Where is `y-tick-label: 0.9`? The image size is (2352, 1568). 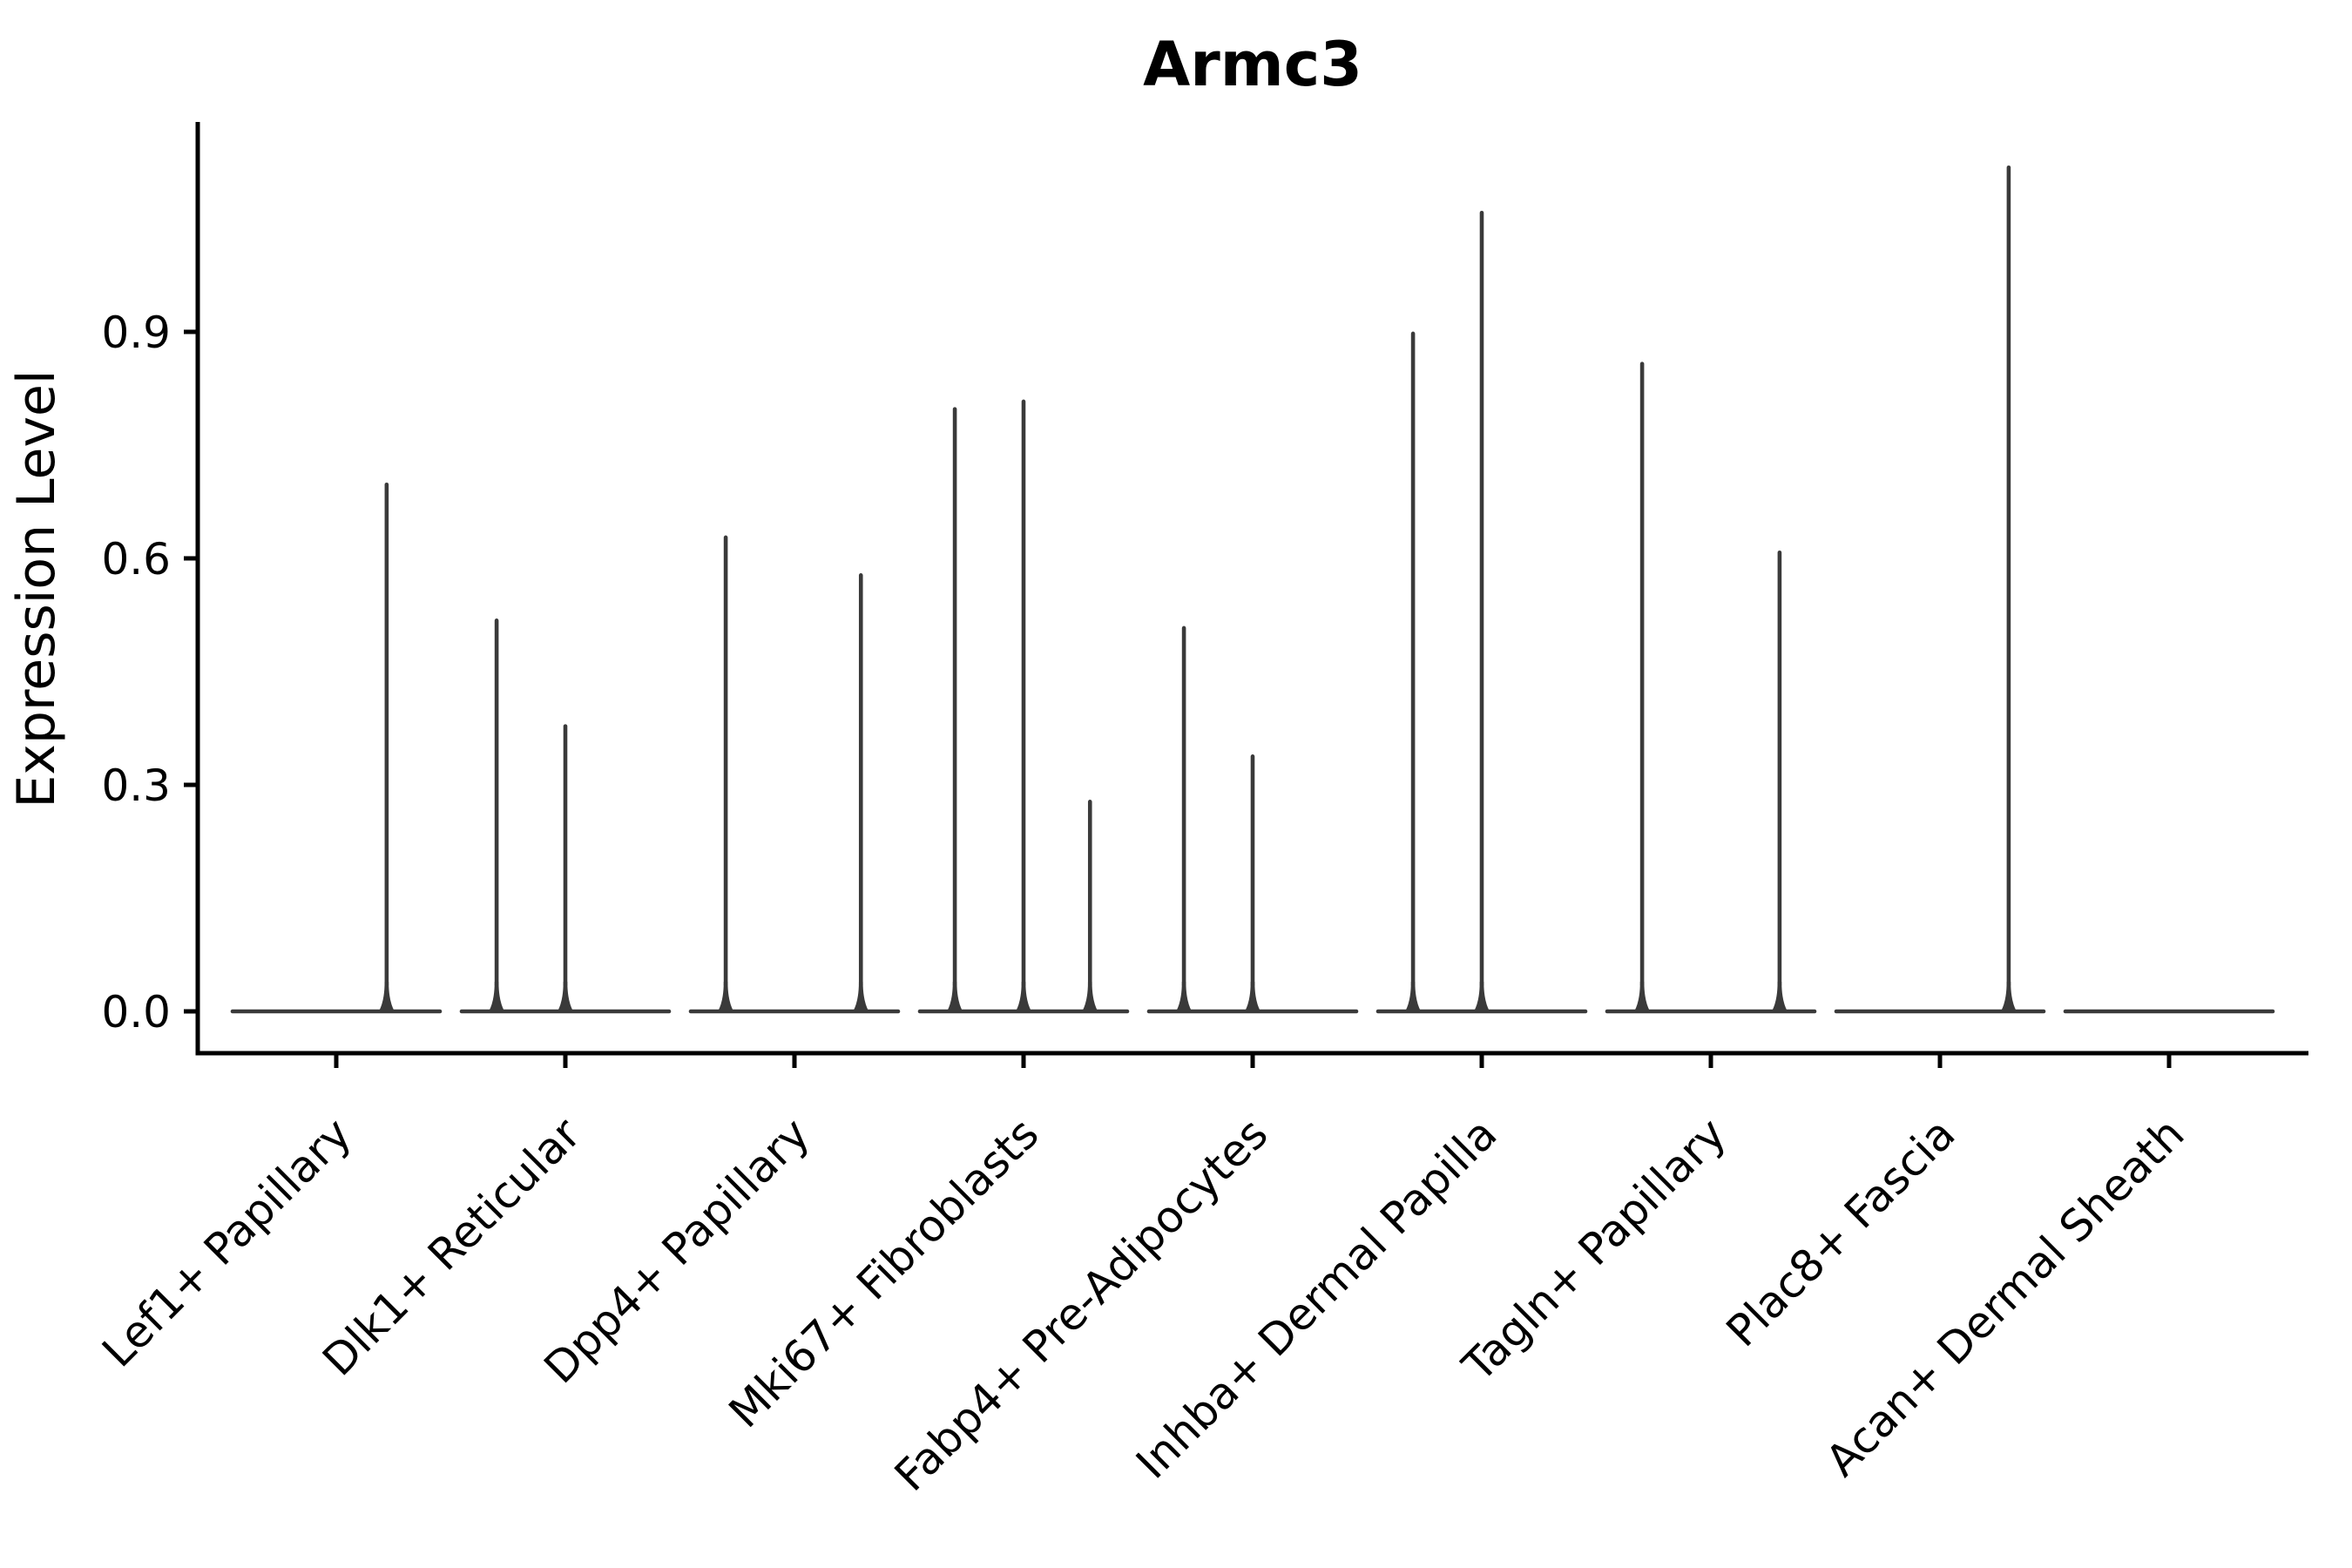 y-tick-label: 0.9 is located at coordinates (136, 333).